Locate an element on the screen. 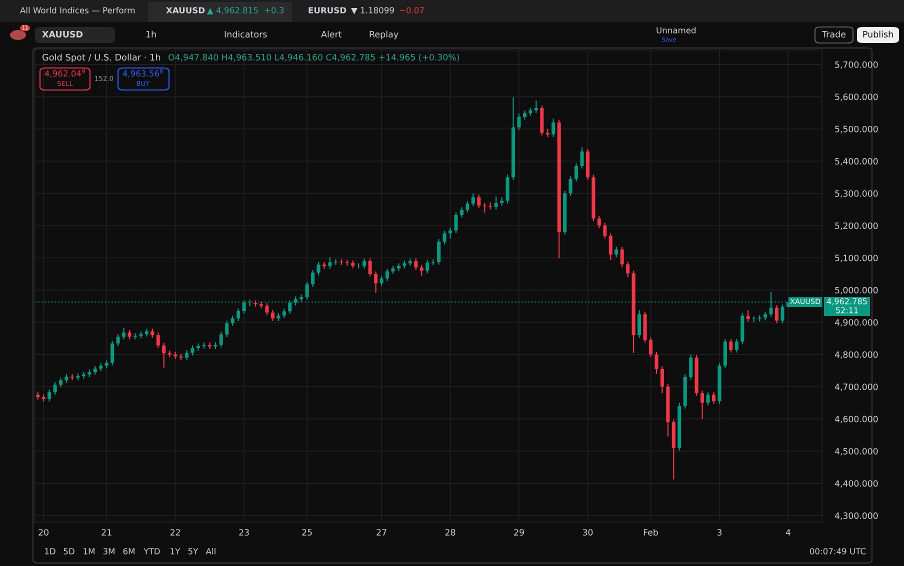  x-tick-label: 3 is located at coordinates (719, 532).